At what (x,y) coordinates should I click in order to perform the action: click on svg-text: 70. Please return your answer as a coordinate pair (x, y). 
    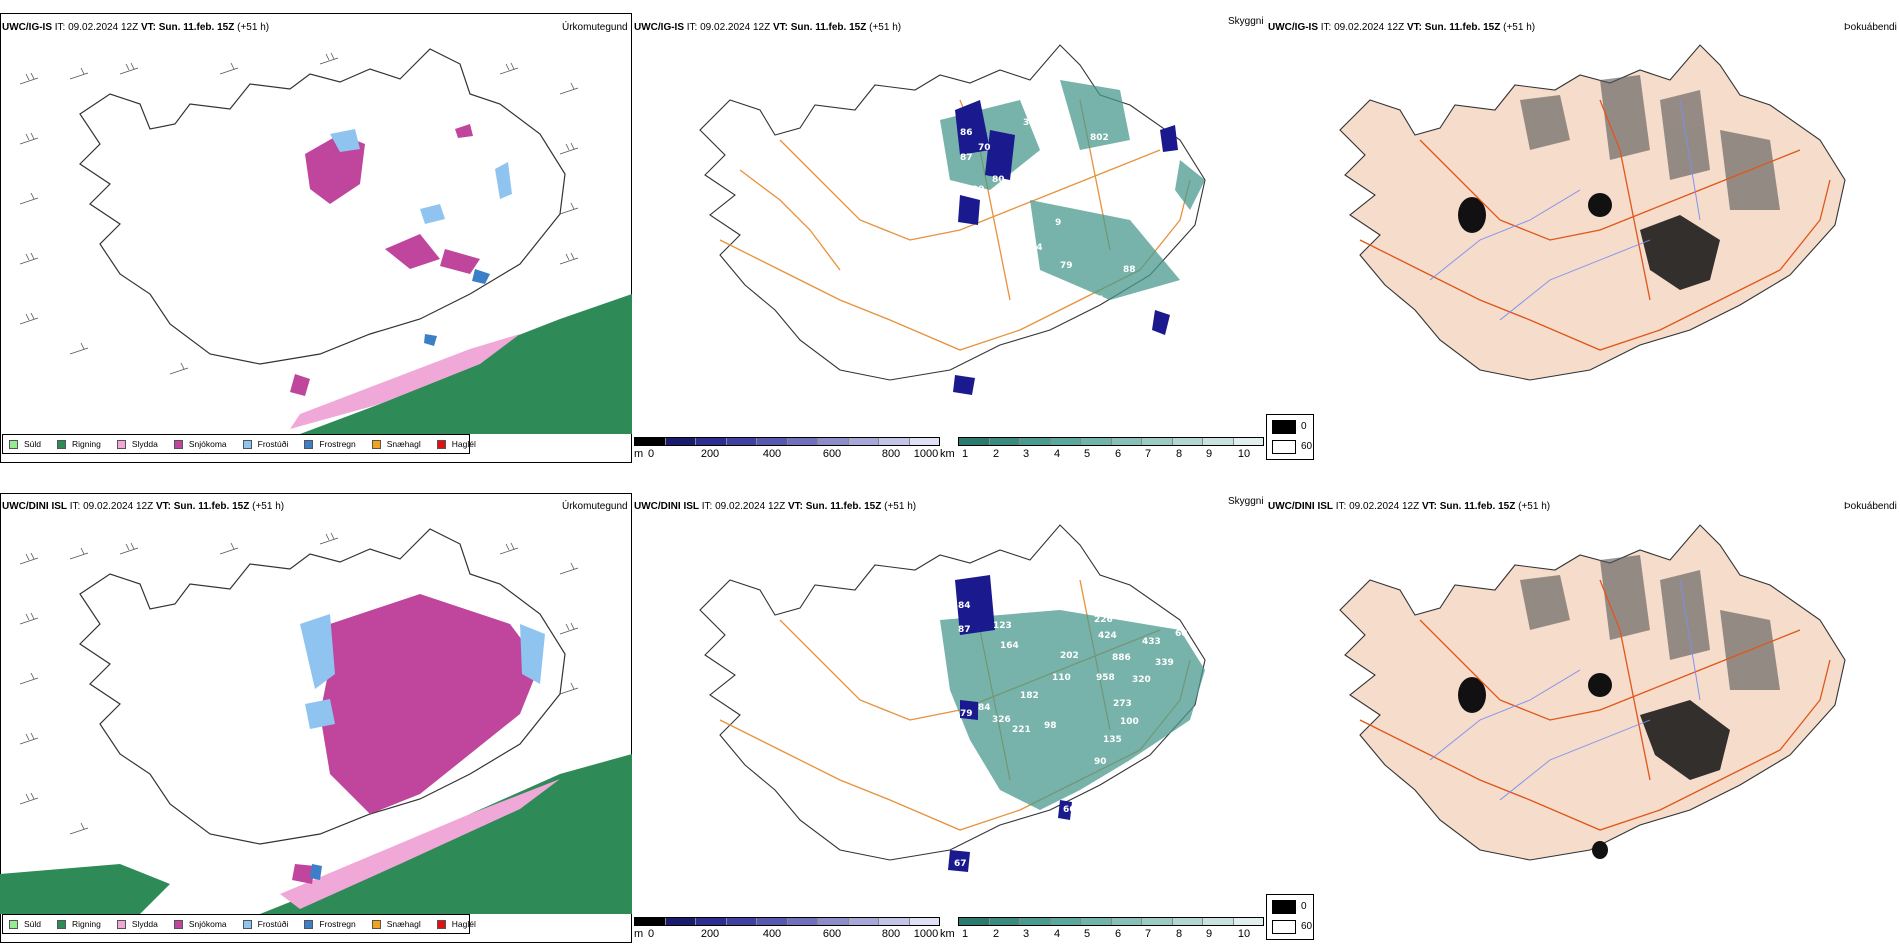
    Looking at the image, I should click on (984, 148).